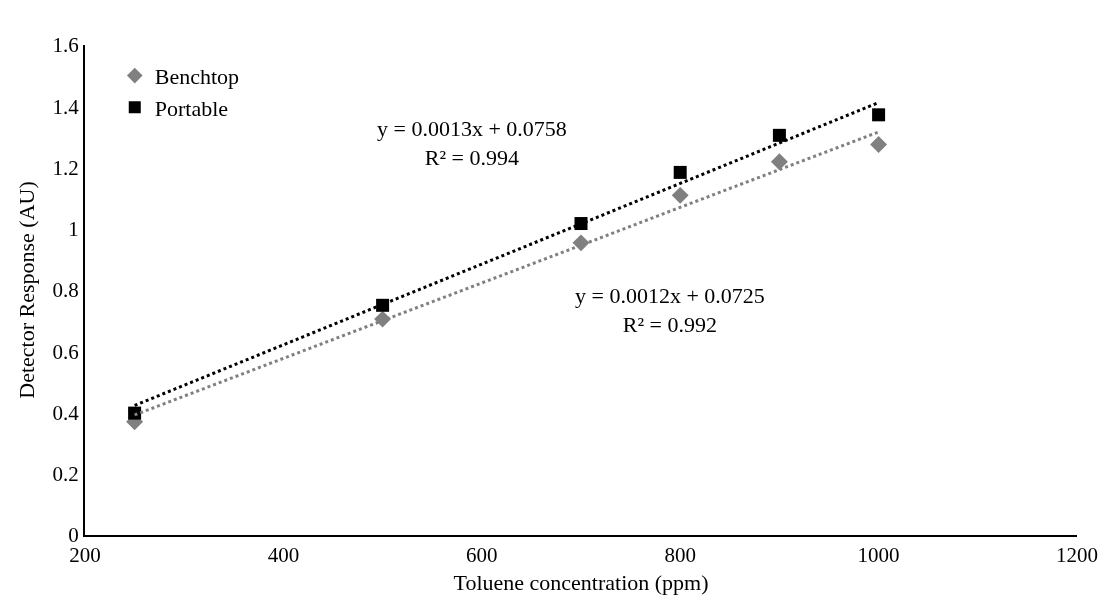 The image size is (1117, 615). What do you see at coordinates (66, 412) in the screenshot?
I see `y-tick-label: 0.4` at bounding box center [66, 412].